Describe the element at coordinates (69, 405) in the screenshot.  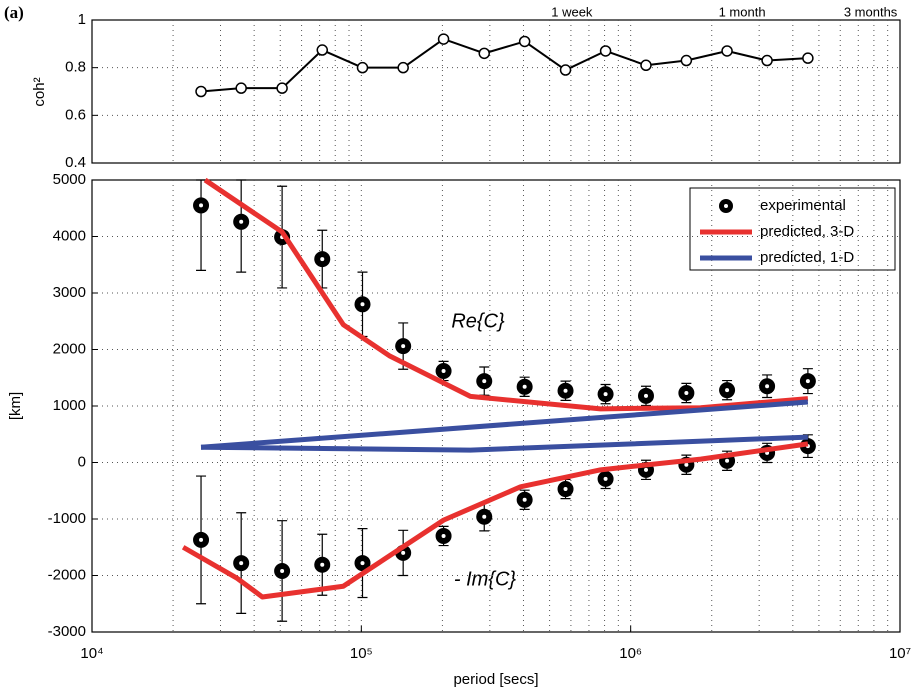
I see `y-tick-label: 1000` at that location.